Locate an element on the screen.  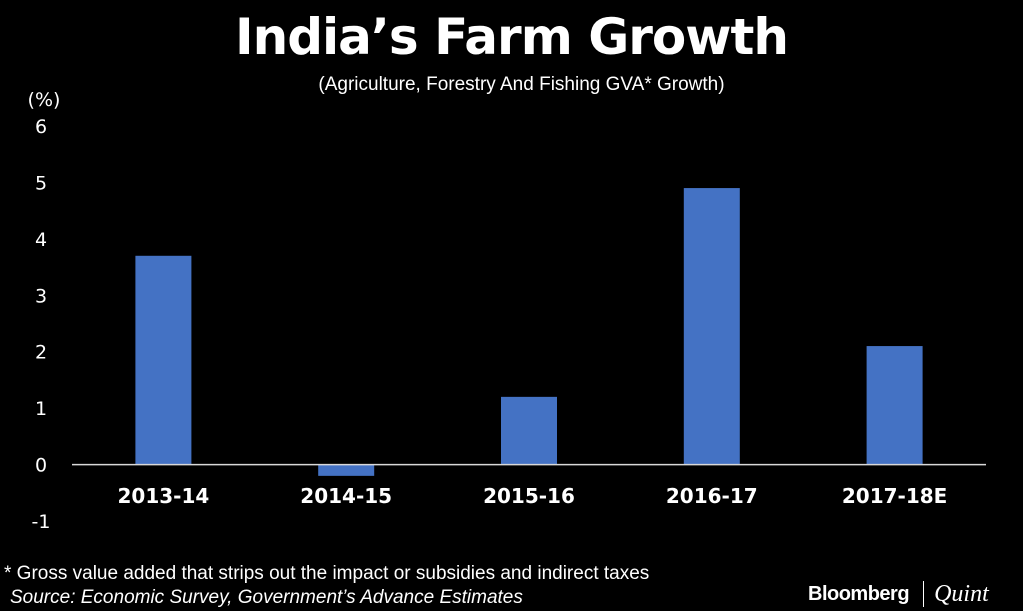
x-tick-label: 2017-18E is located at coordinates (894, 496).